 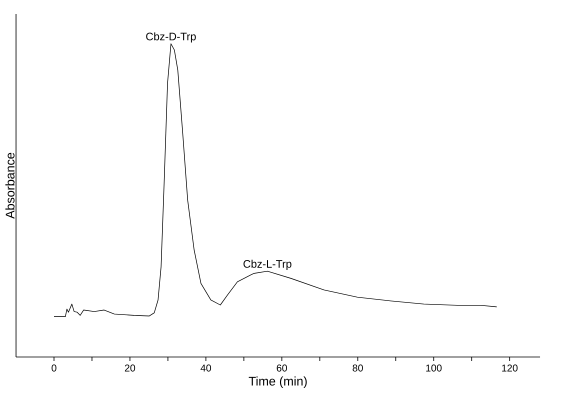 What do you see at coordinates (277, 382) in the screenshot?
I see `x-axis-title: Time (min)` at bounding box center [277, 382].